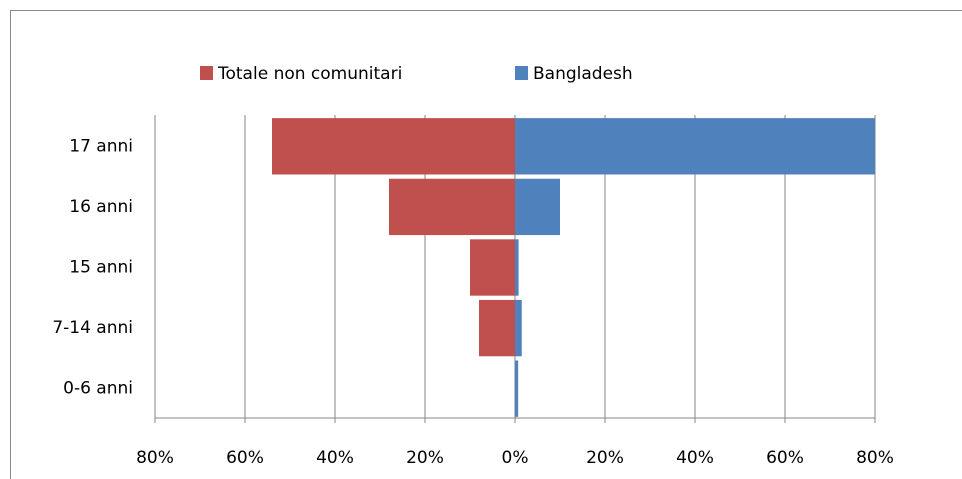 The image size is (962, 479). What do you see at coordinates (92, 328) in the screenshot?
I see `y-tick-label: 7-14 anni` at bounding box center [92, 328].